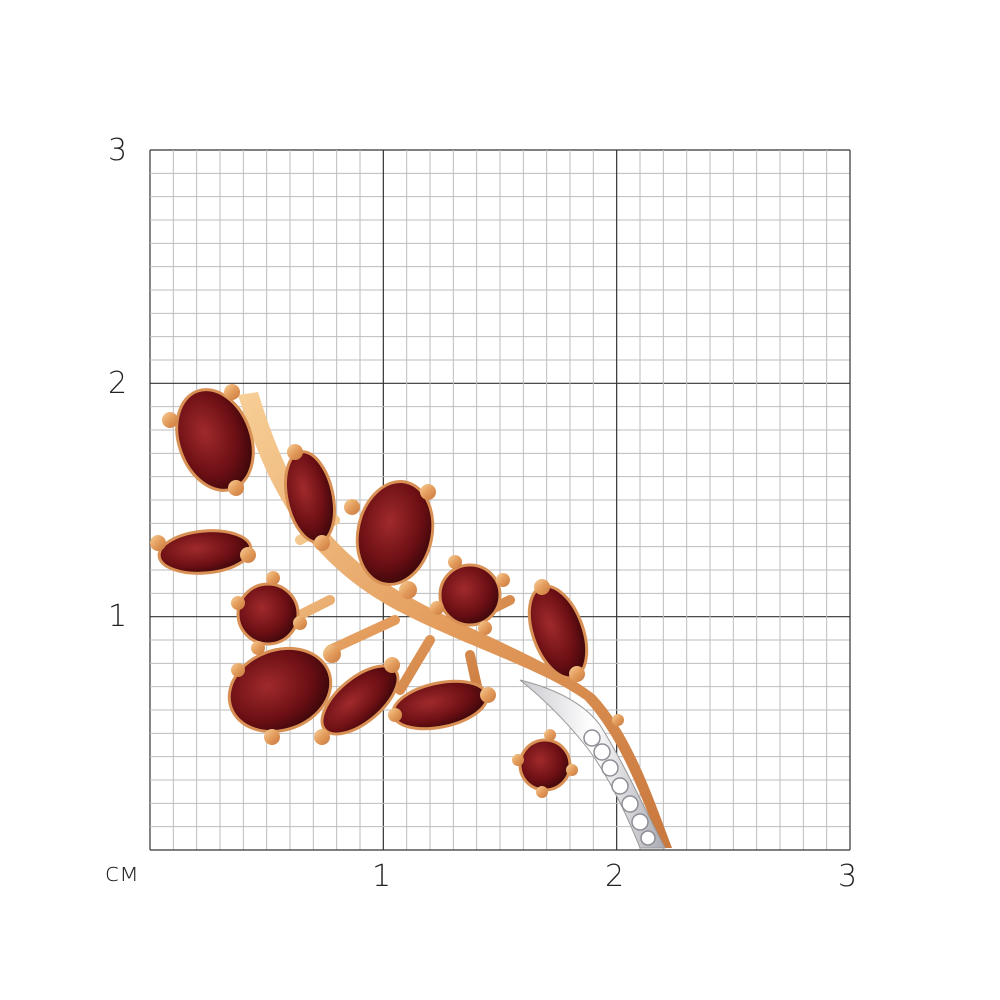 Image resolution: width=1000 pixels, height=1000 pixels. I want to click on x-axis-label-1: 1, so click(382, 876).